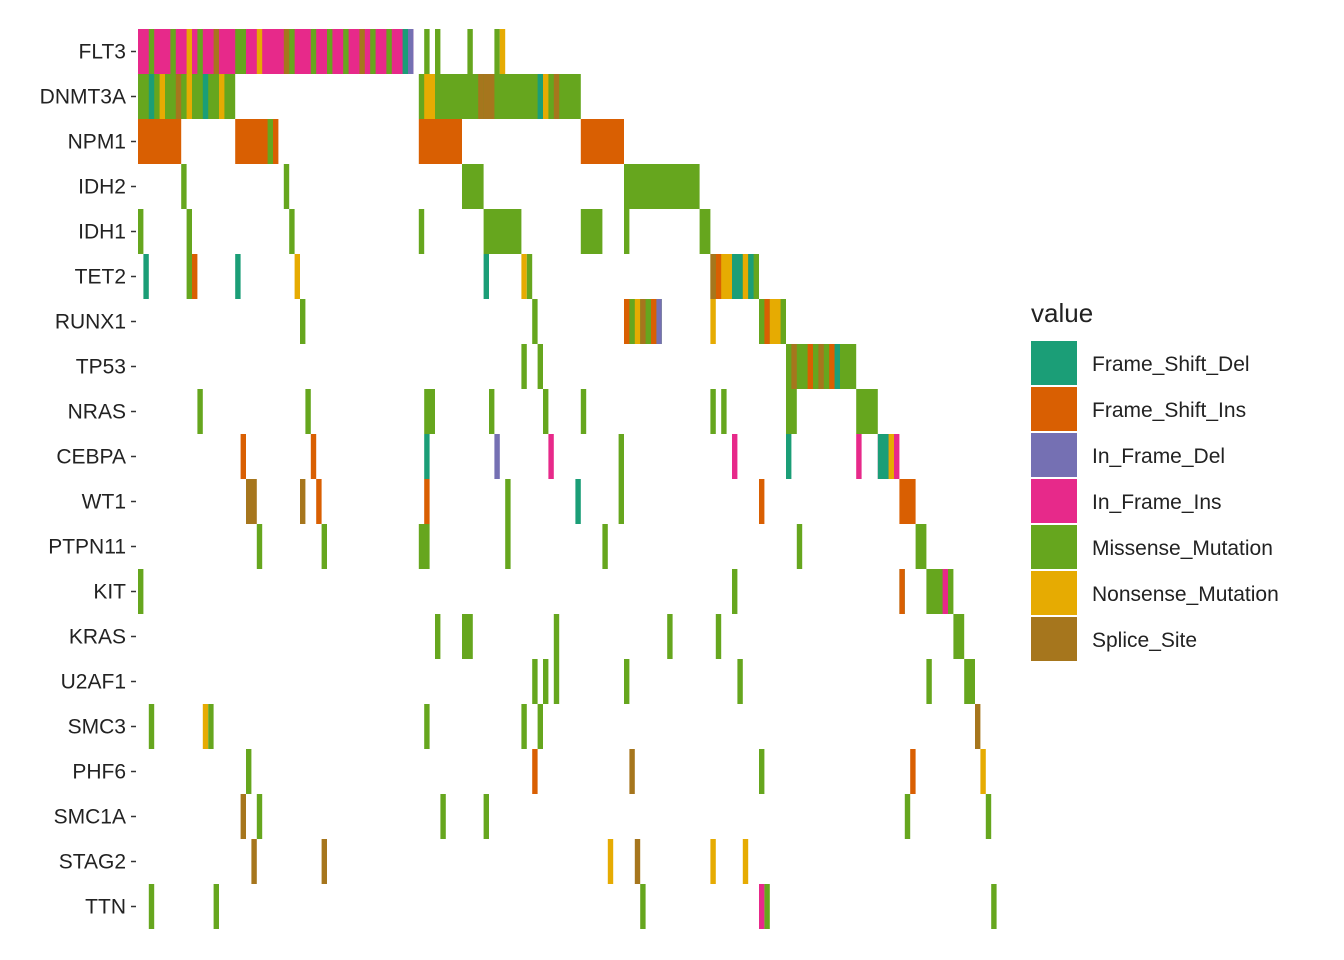  I want to click on y-tick-label: PTPN11, so click(87, 547).